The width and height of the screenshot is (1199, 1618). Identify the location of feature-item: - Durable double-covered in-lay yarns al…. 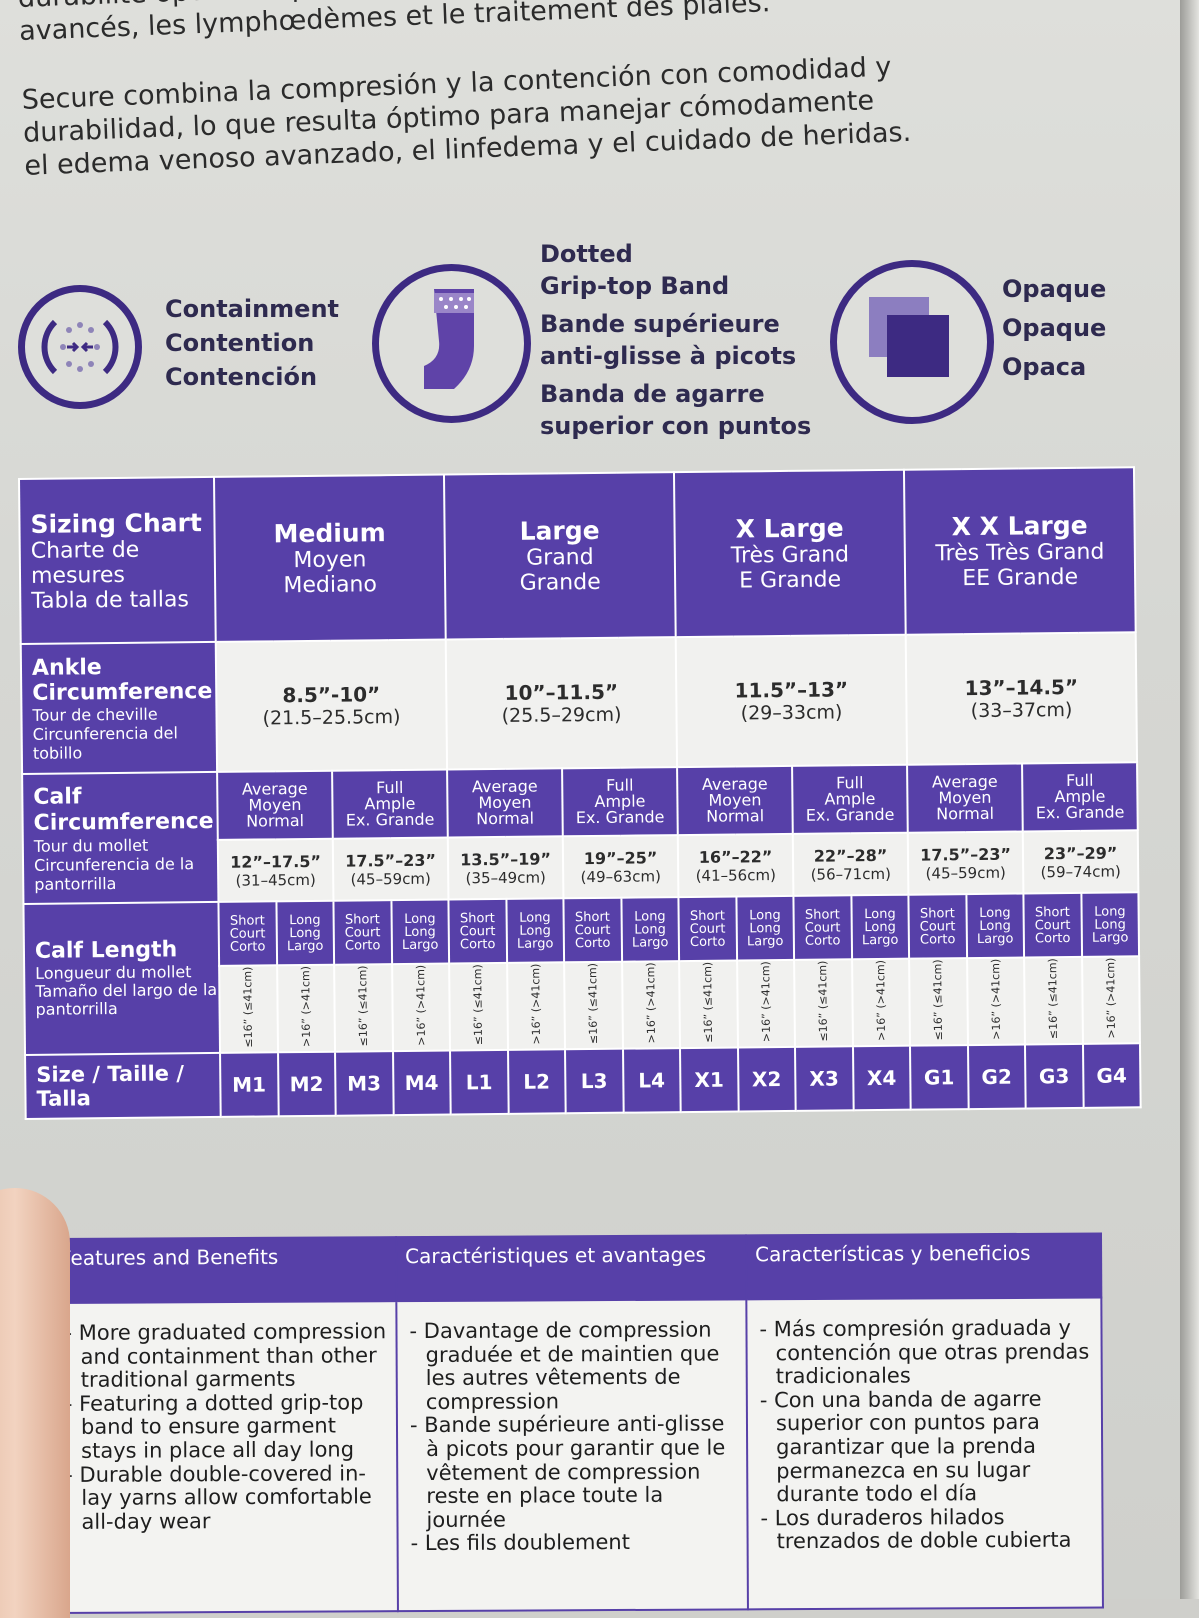
(218, 1497).